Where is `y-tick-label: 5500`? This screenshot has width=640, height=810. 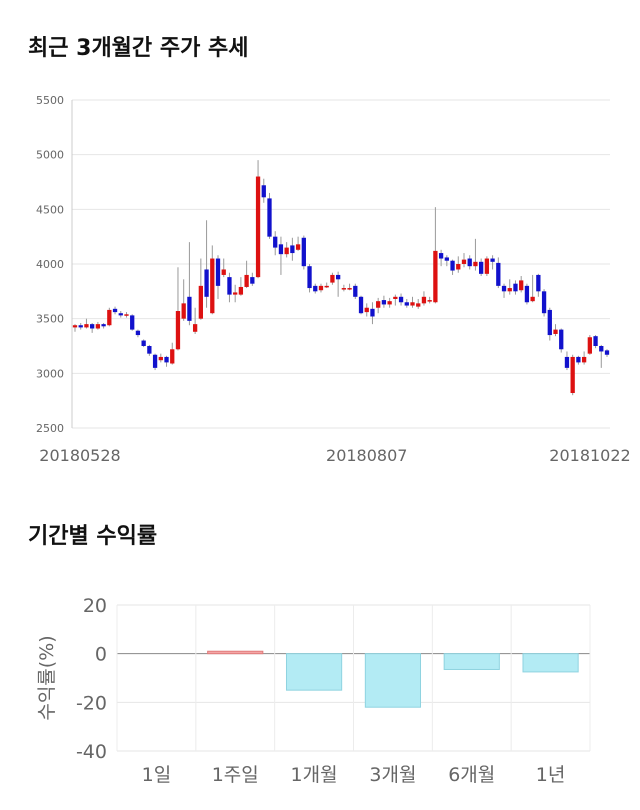 y-tick-label: 5500 is located at coordinates (50, 100).